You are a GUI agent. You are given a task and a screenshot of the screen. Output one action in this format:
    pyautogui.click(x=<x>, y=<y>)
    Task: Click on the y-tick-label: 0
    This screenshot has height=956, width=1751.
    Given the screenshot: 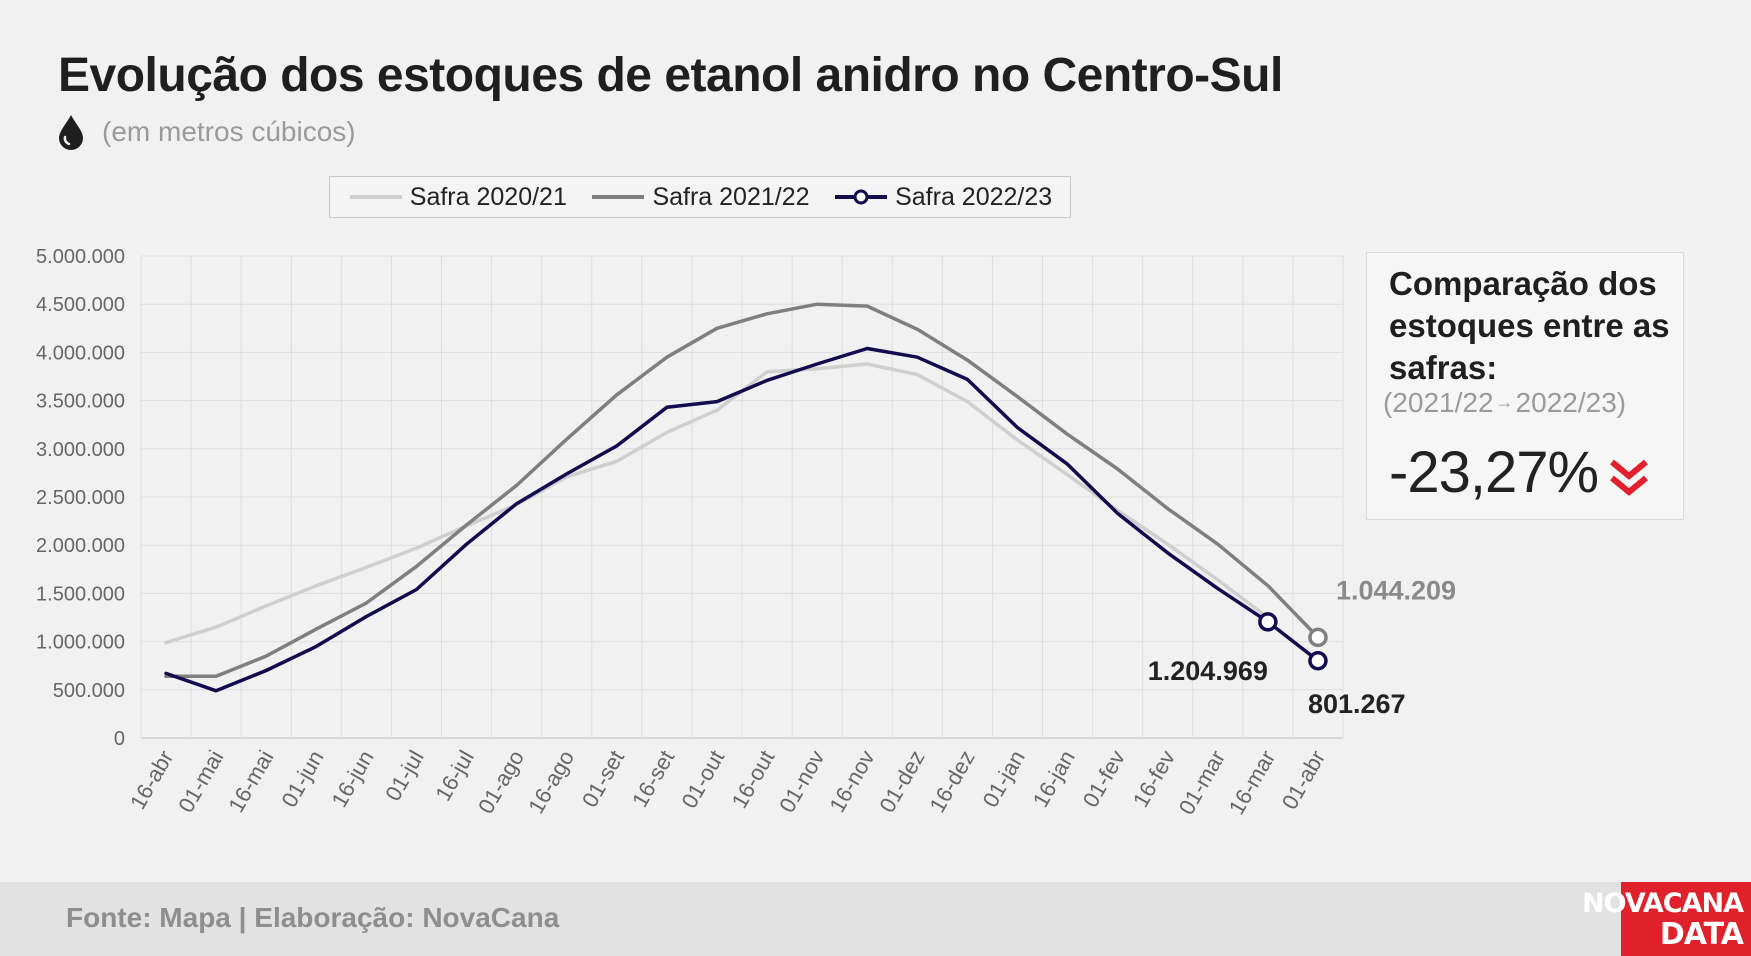 What is the action you would take?
    pyautogui.click(x=119, y=739)
    